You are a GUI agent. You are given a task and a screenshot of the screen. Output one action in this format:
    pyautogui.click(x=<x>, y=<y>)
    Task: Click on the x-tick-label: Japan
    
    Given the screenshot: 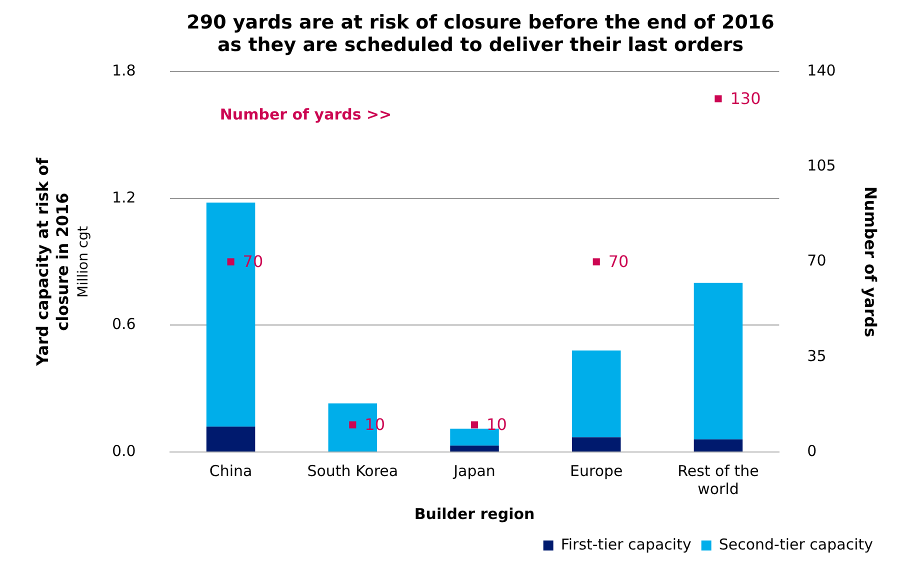 What is the action you would take?
    pyautogui.click(x=474, y=471)
    